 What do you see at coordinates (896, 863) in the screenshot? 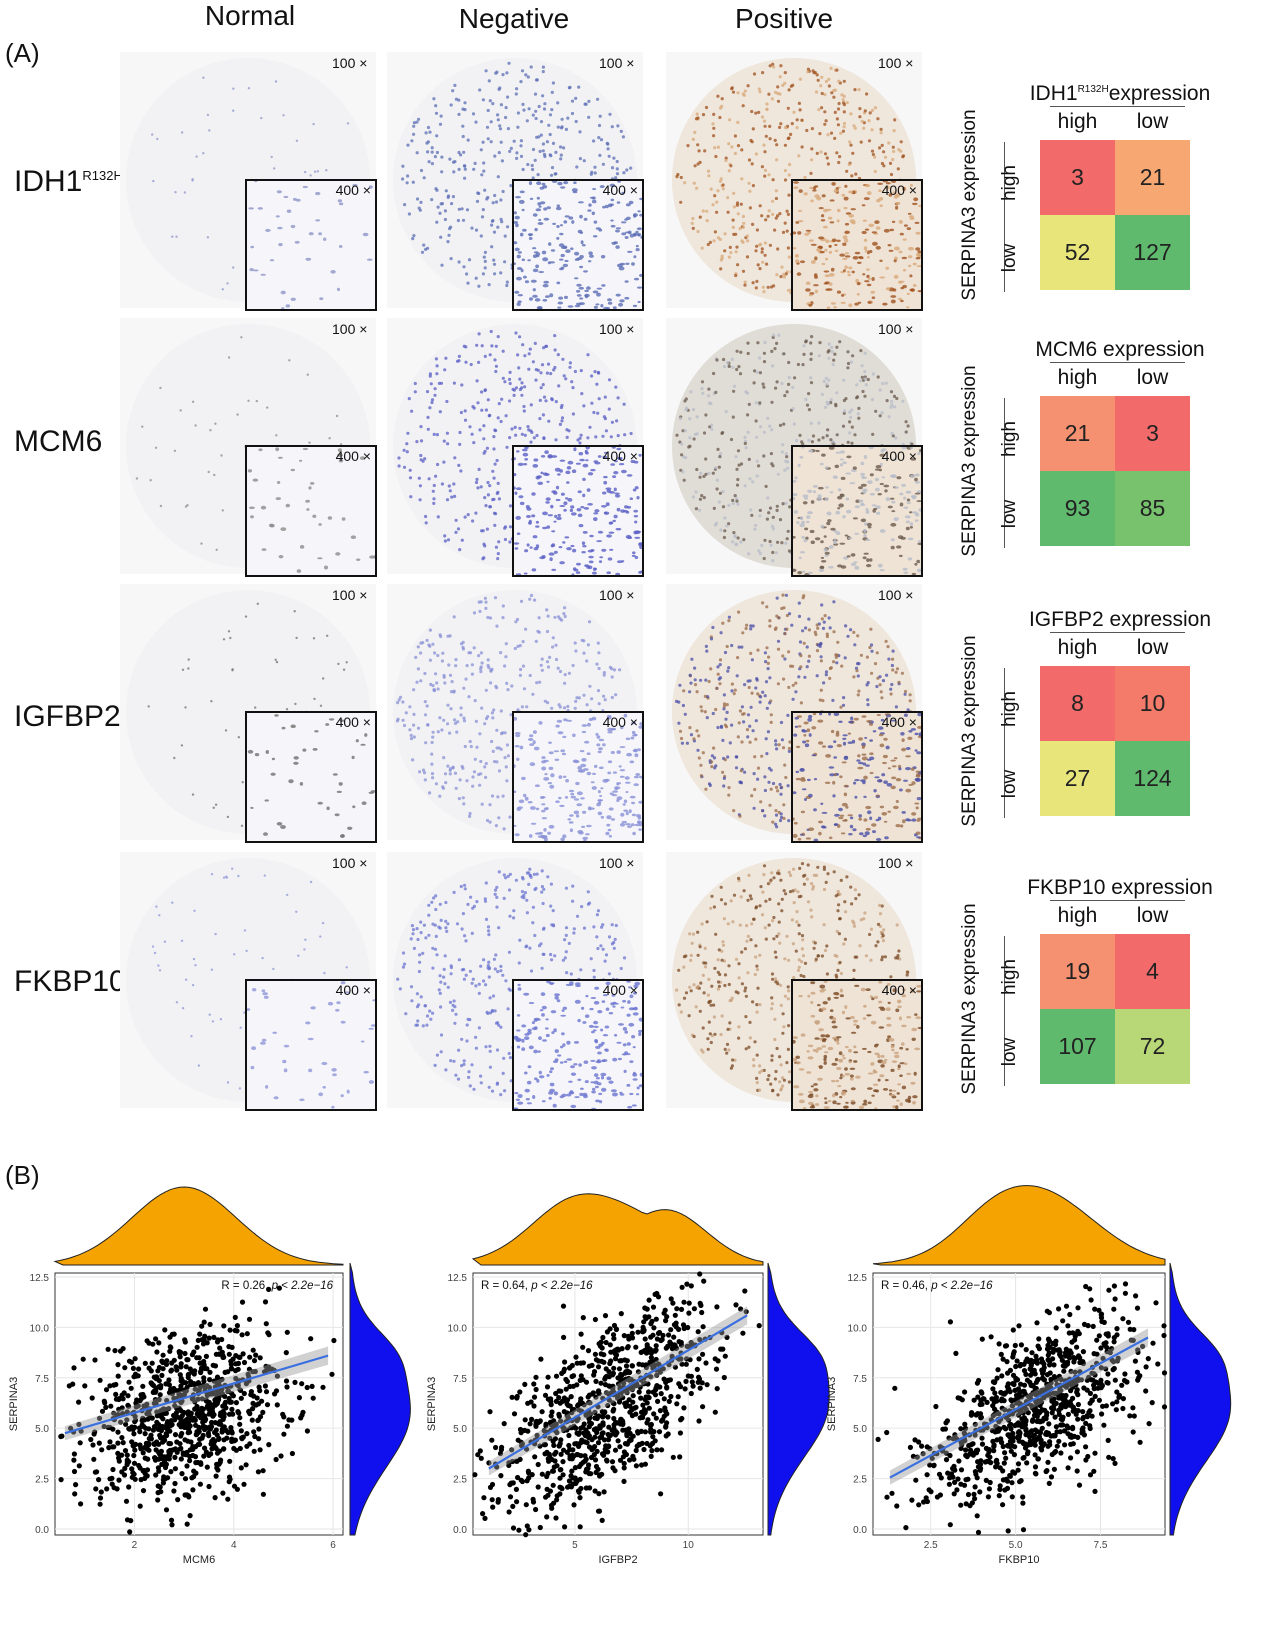
I see `magnification-100x-label: 100 ×` at bounding box center [896, 863].